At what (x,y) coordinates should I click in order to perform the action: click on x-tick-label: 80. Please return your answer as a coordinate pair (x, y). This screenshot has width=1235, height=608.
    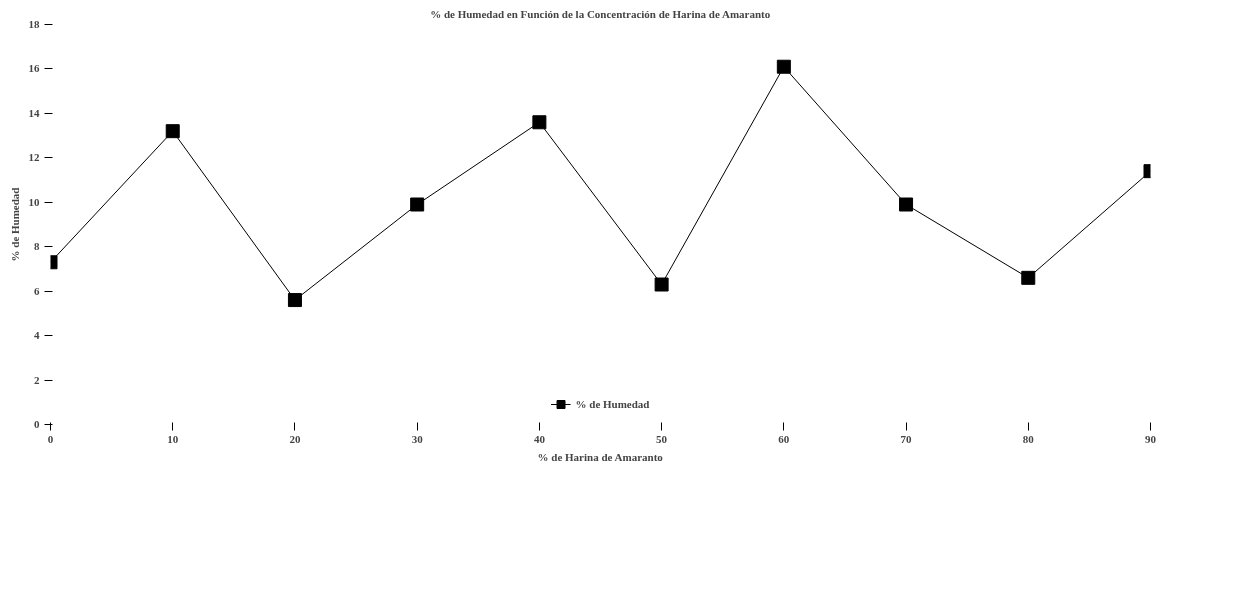
    Looking at the image, I should click on (1028, 438).